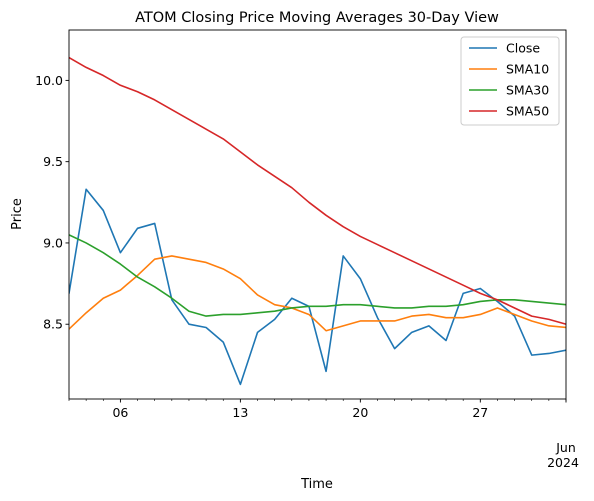 This screenshot has height=501, width=594. I want to click on x-tick-label: 06, so click(120, 412).